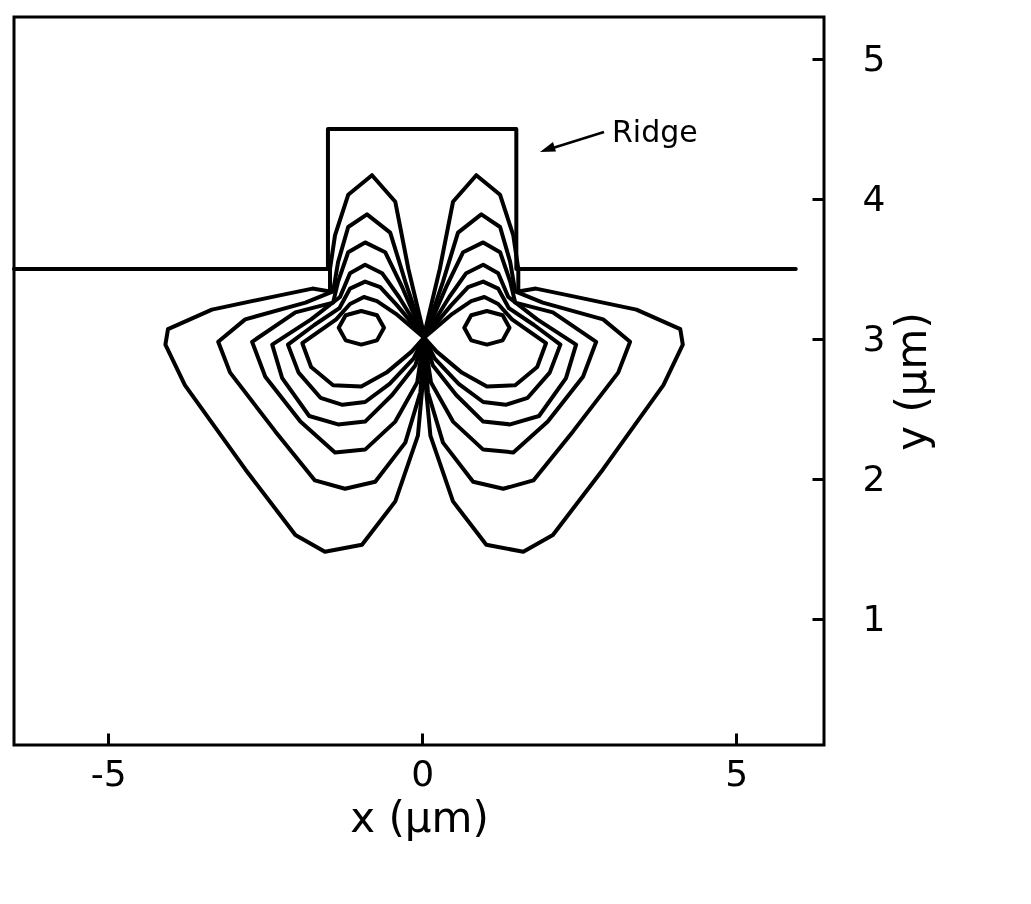  What do you see at coordinates (874, 198) in the screenshot?
I see `y-tick-label: 4` at bounding box center [874, 198].